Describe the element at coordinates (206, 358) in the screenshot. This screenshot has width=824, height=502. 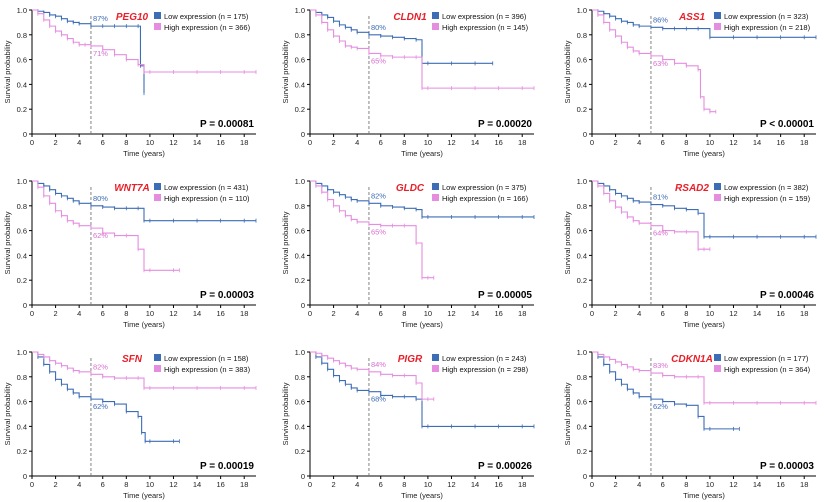
I see `legend-entry: Low expression (n = 158)` at that location.